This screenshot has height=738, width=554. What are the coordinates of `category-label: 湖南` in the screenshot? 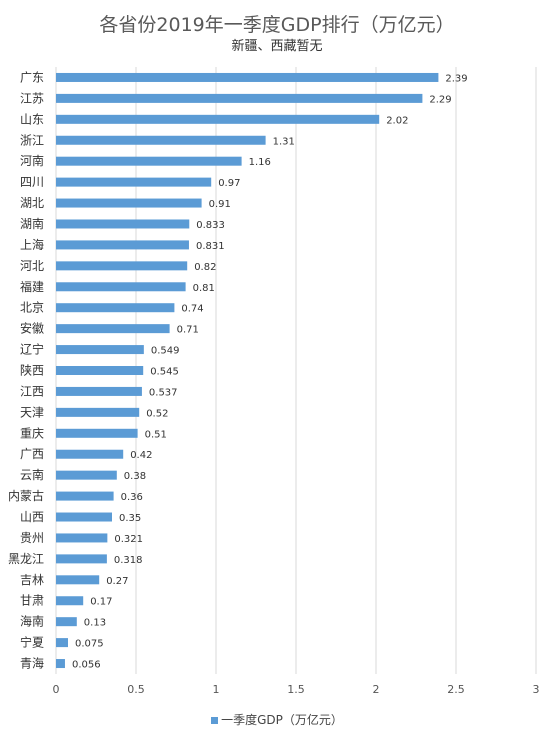 It's located at (32, 223).